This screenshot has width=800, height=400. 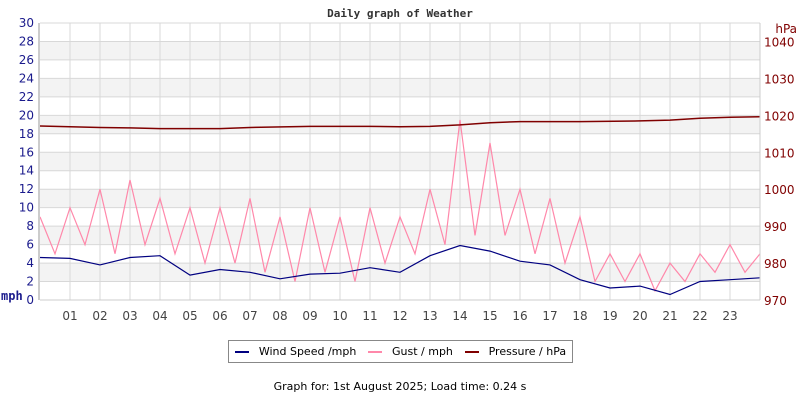 What do you see at coordinates (779, 116) in the screenshot?
I see `right-tick-label: 1020` at bounding box center [779, 116].